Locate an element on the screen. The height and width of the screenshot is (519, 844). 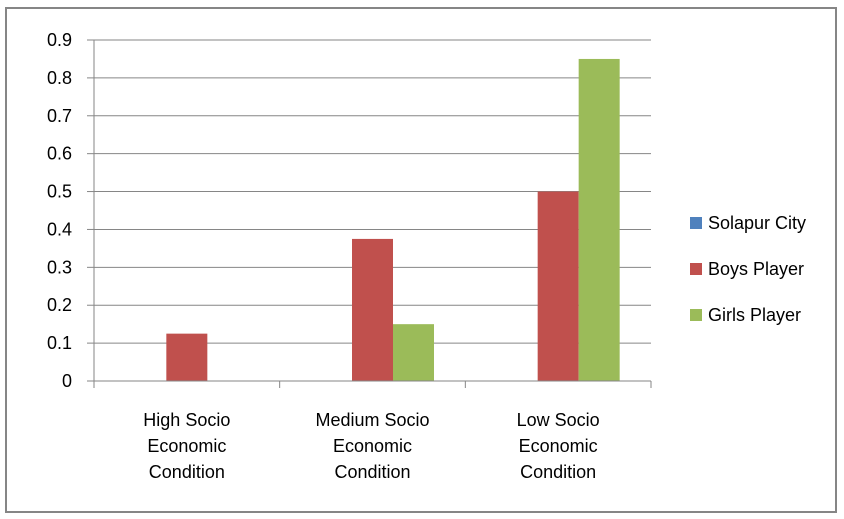
x-category-label: High Socio Economic Condition is located at coordinates (186, 446).